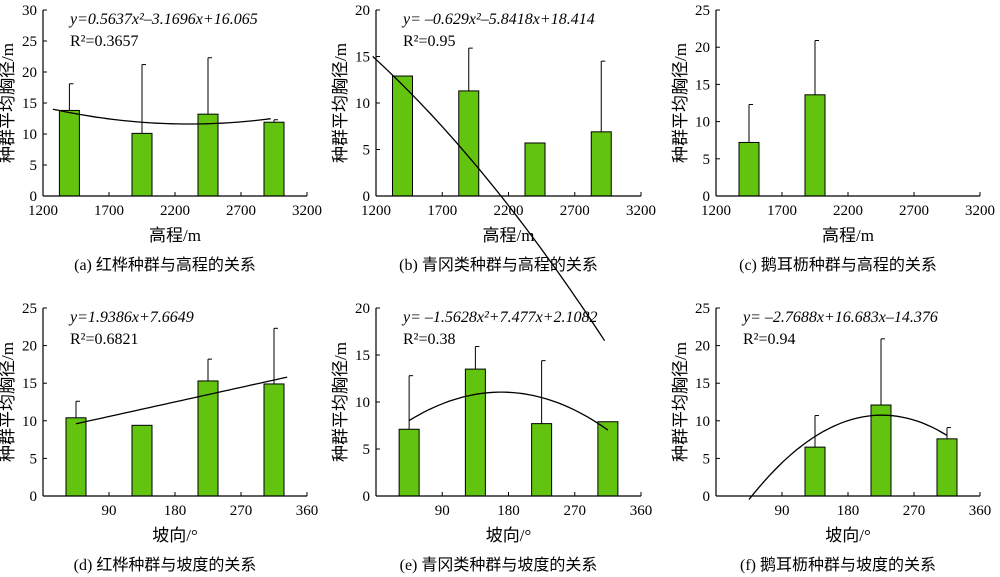  Describe the element at coordinates (499, 565) in the screenshot. I see `panel-caption: (e) 青冈类种群与坡度的关系` at that location.